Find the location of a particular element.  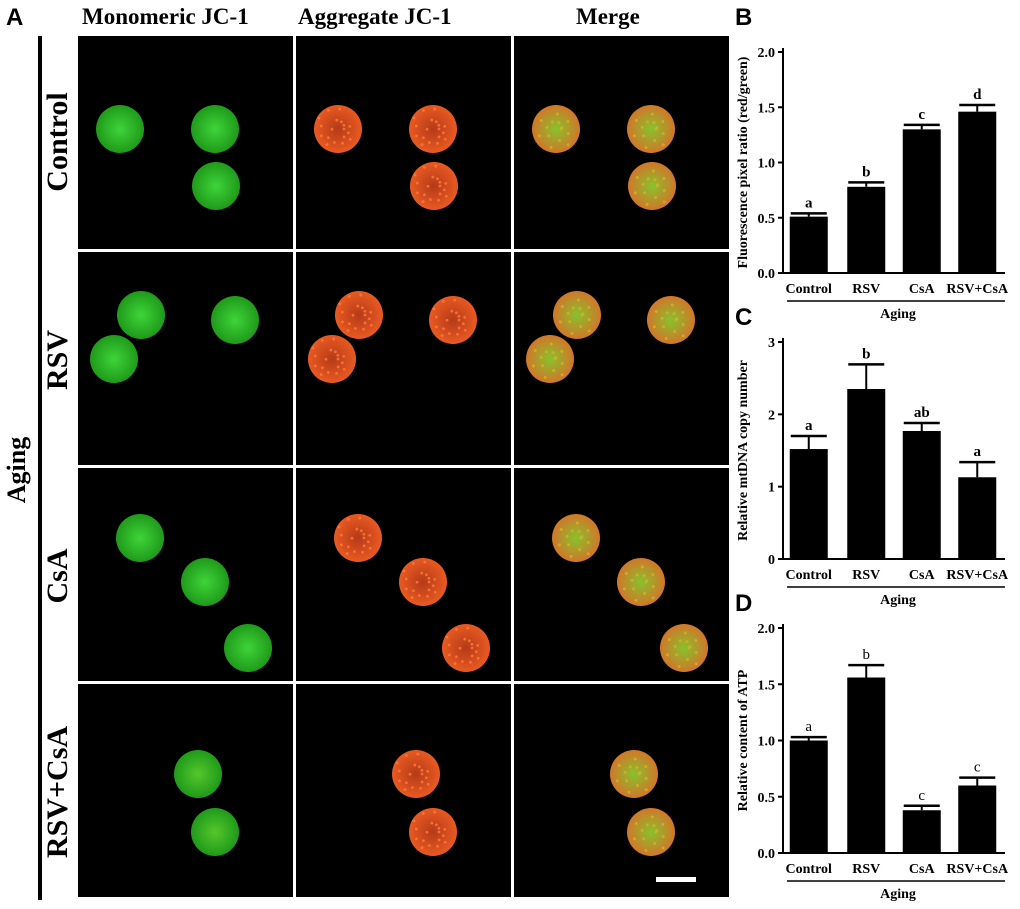

y-axis-label: Relative content of ATP is located at coordinates (743, 740).